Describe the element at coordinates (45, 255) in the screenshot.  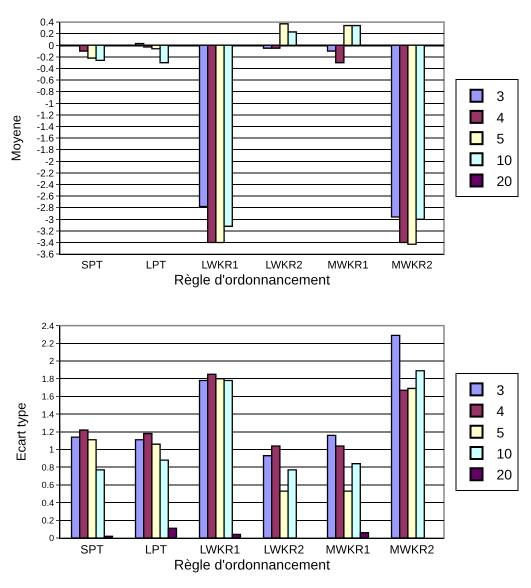
I see `y-tick-label: -3.6` at that location.